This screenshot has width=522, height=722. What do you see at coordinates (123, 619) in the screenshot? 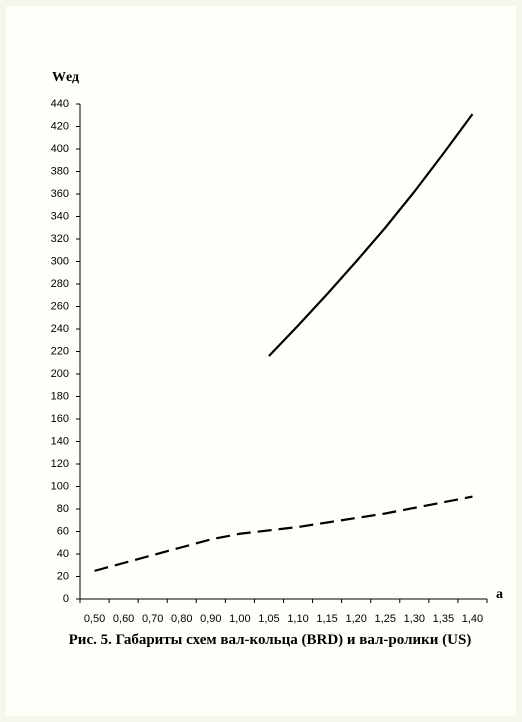
I see `x-tick-label: 0,60` at bounding box center [123, 619].